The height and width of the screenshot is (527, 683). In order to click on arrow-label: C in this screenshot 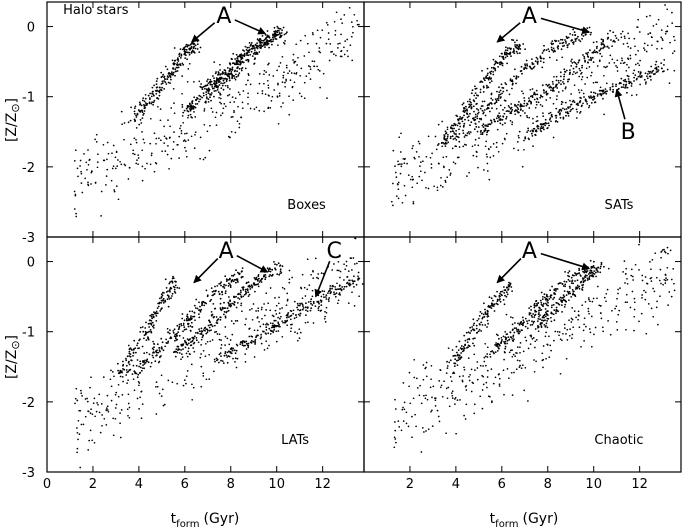, I will do `click(333, 251)`.